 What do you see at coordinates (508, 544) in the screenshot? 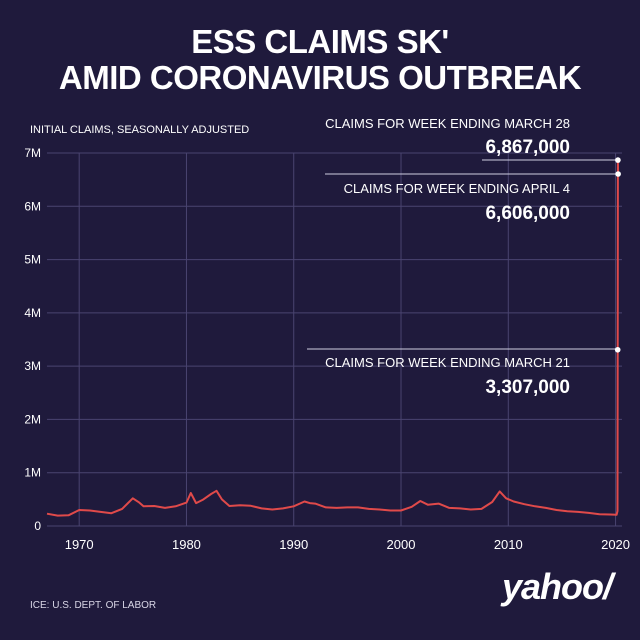
I see `x-tick-label: 2010` at bounding box center [508, 544].